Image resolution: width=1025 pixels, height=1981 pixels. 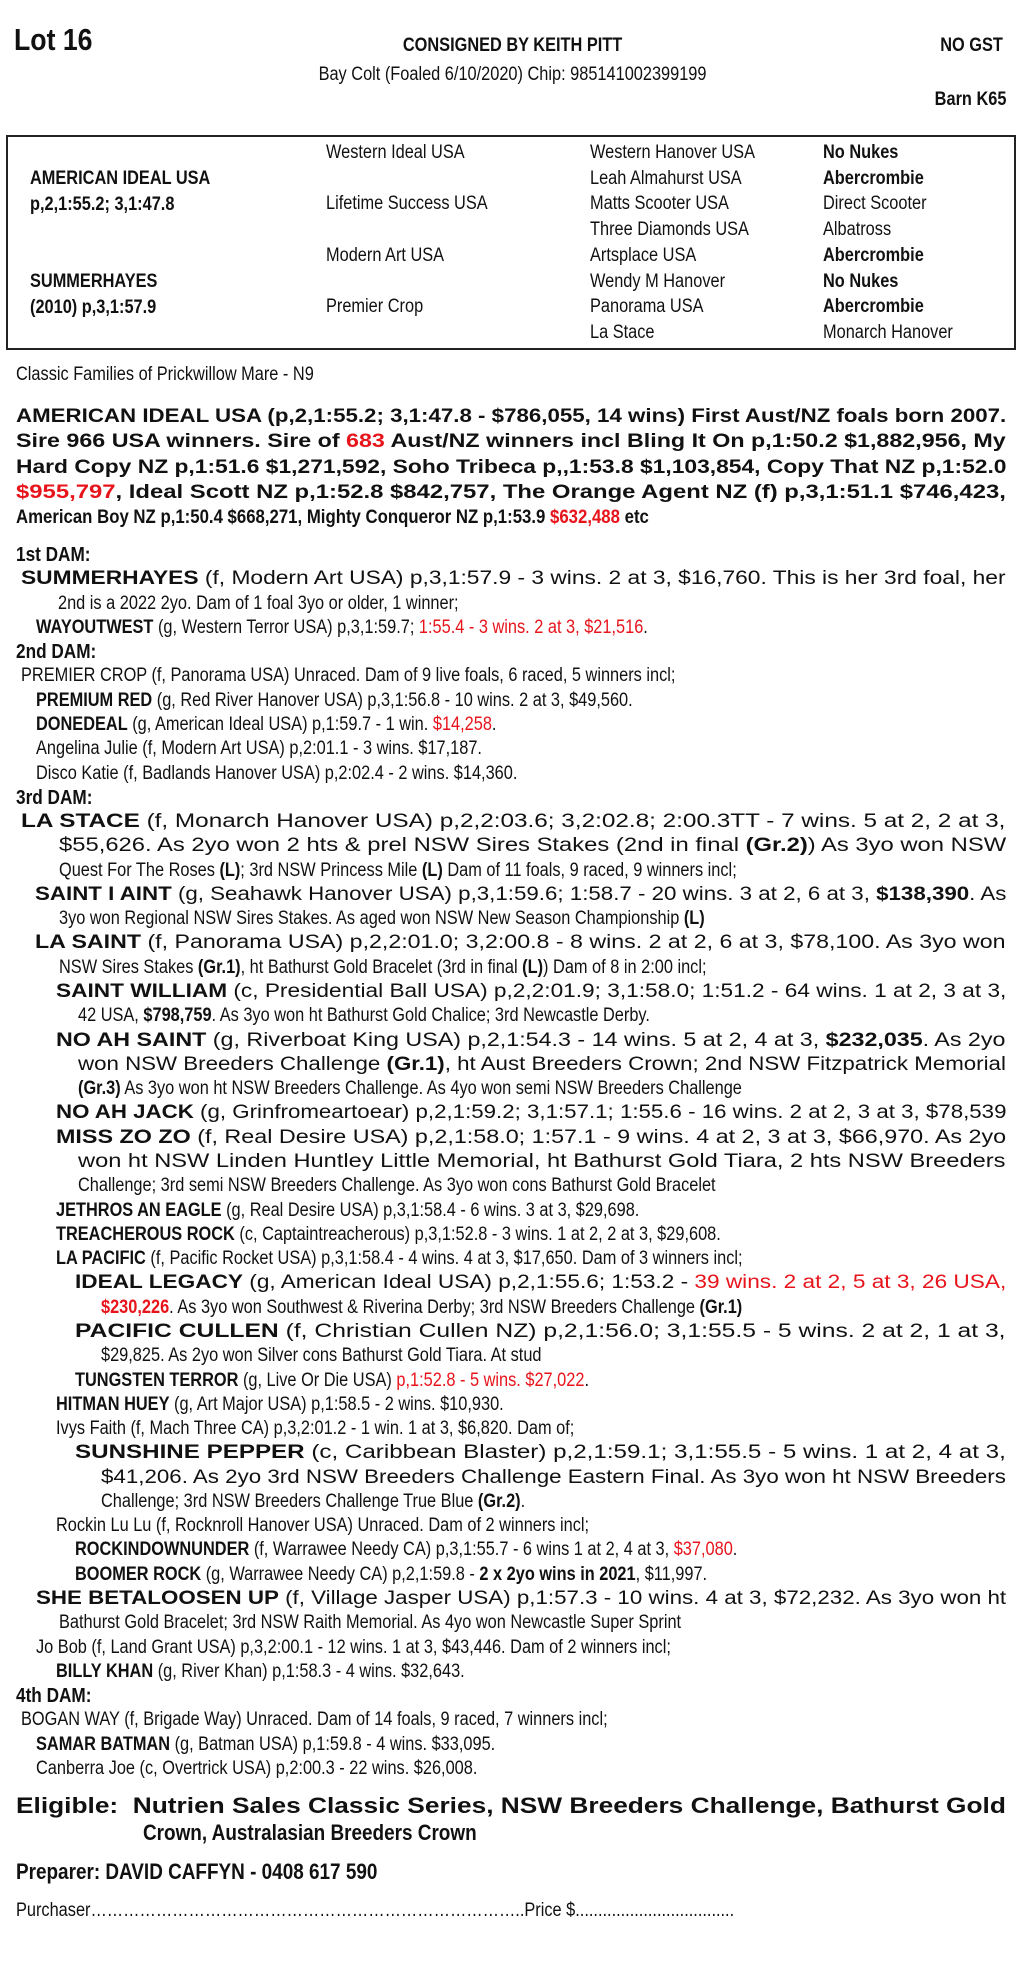 What do you see at coordinates (105, 1671) in the screenshot?
I see `bold-text: BILLY KHAN` at bounding box center [105, 1671].